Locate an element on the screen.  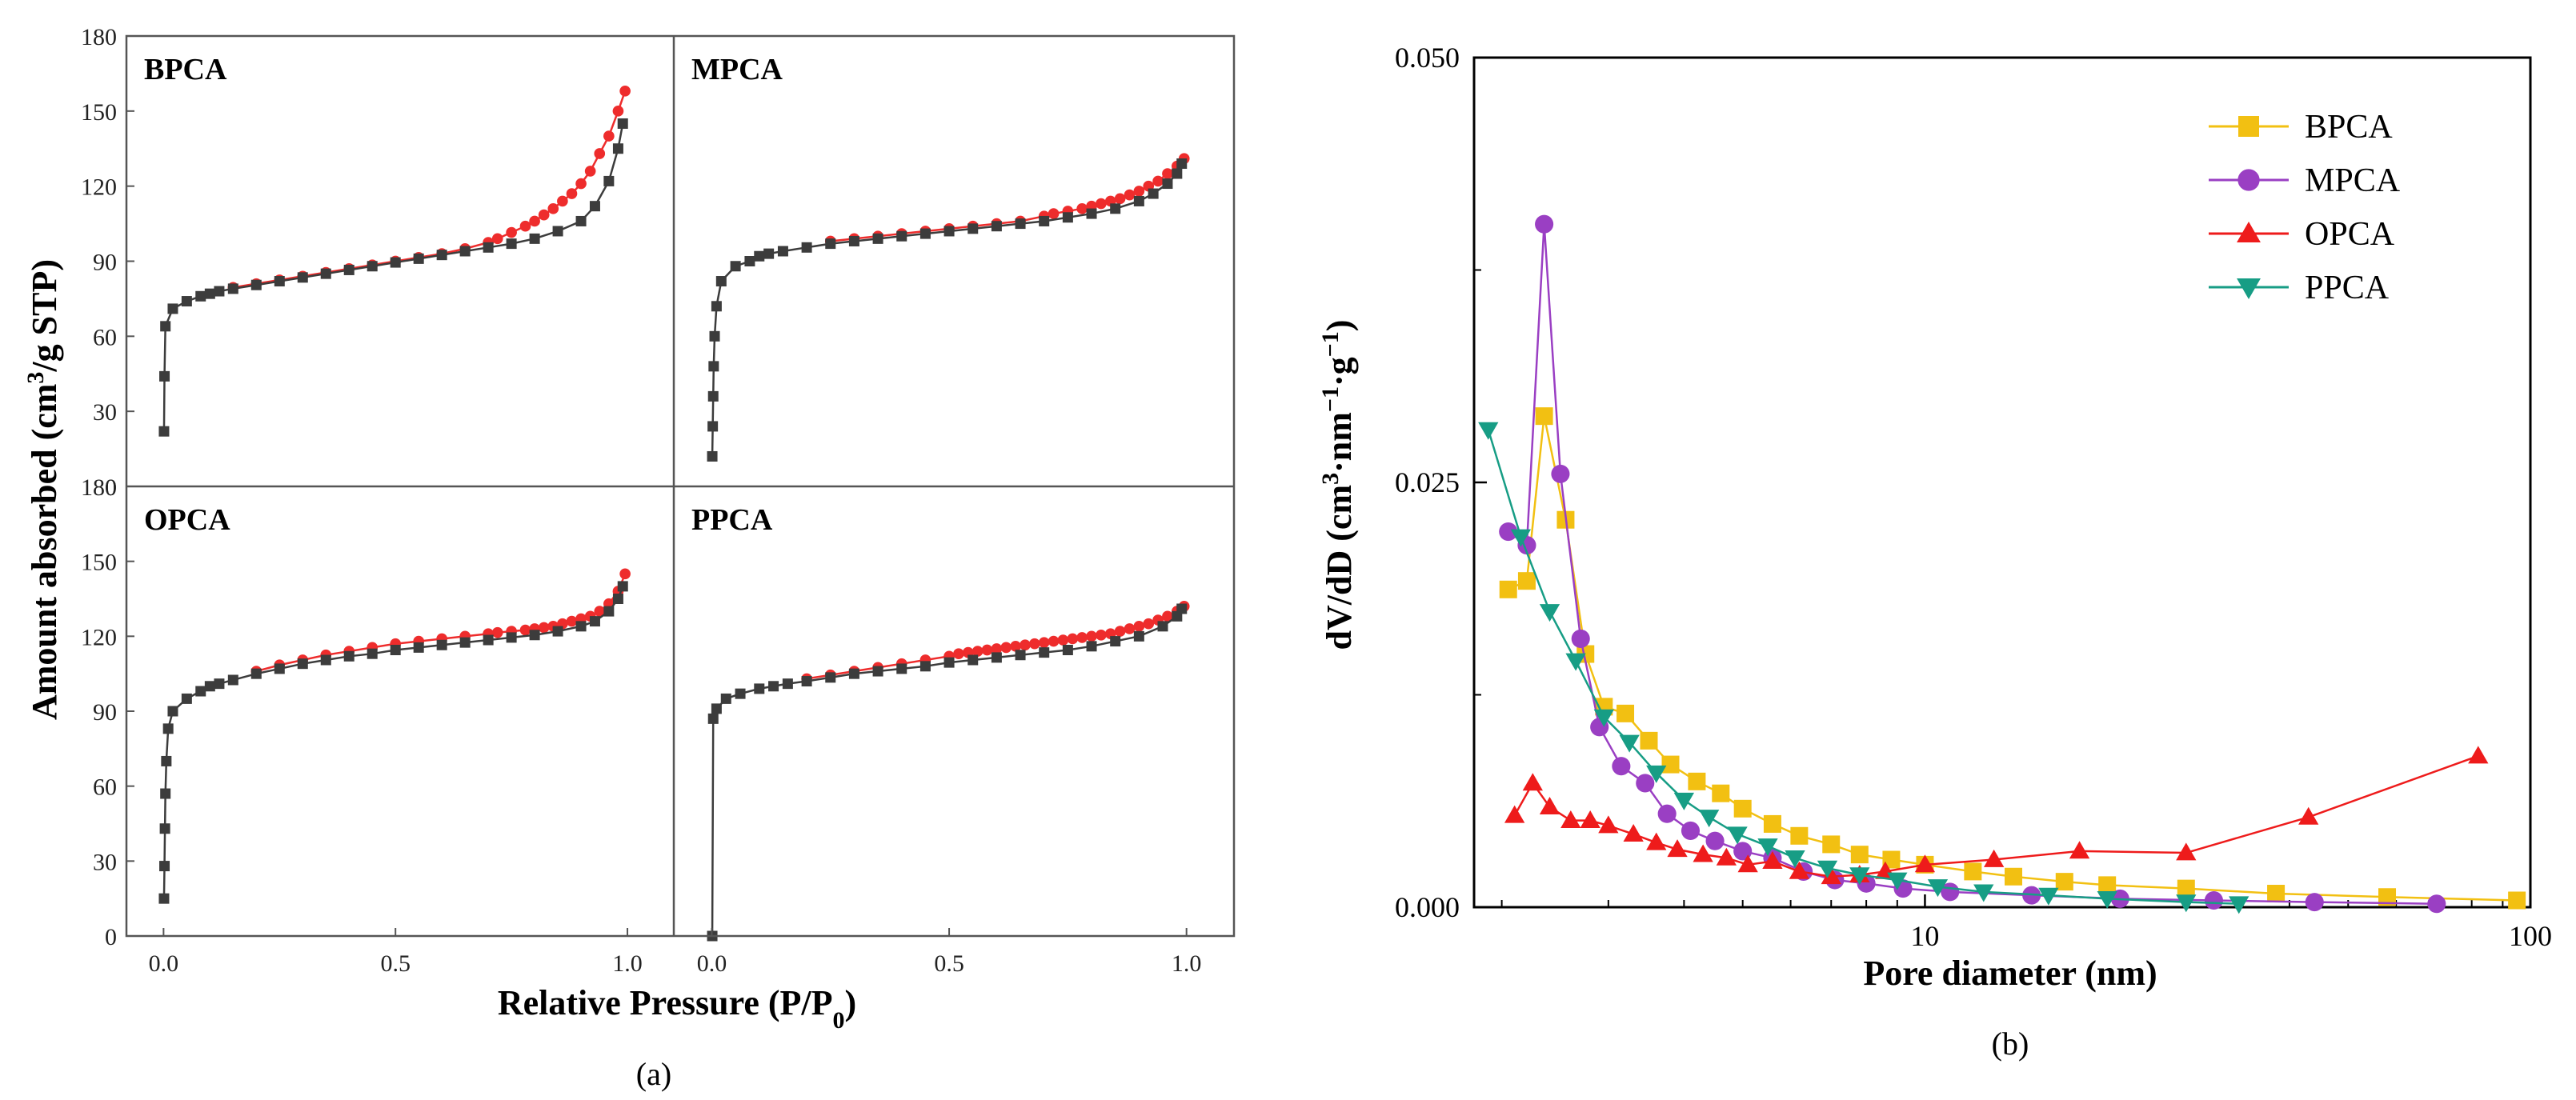
chart-a-y-tick-label: 60 is located at coordinates (105, 337).